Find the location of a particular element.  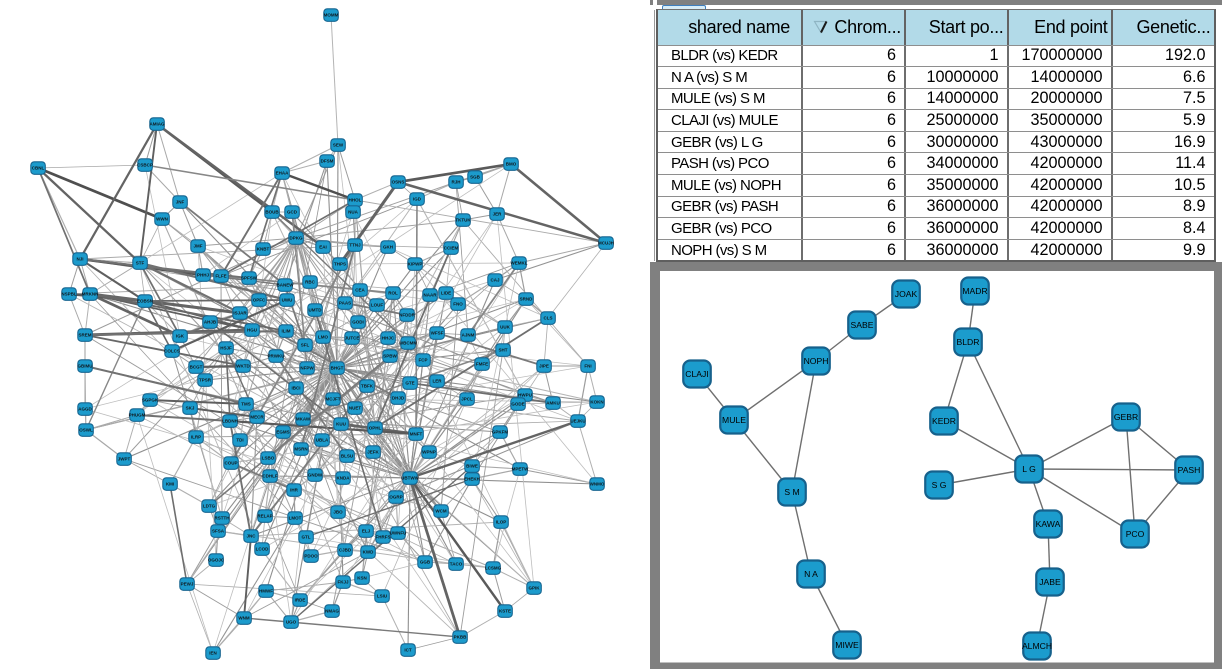

svg-text: AGGD is located at coordinates (85, 409).